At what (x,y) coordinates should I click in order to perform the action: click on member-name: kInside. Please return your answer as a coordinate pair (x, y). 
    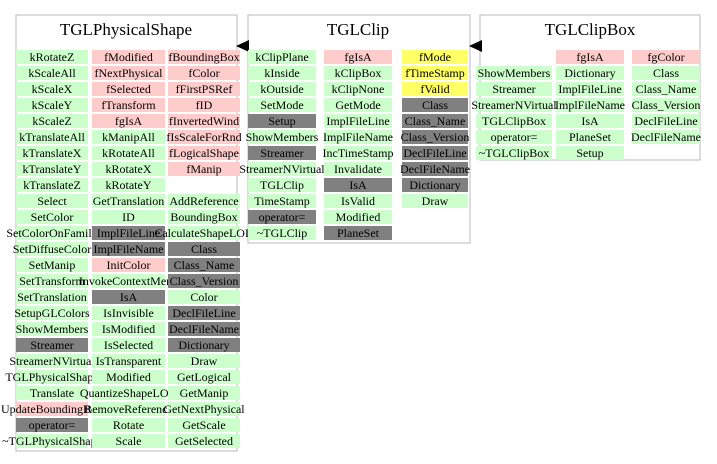
    Looking at the image, I should click on (281, 73).